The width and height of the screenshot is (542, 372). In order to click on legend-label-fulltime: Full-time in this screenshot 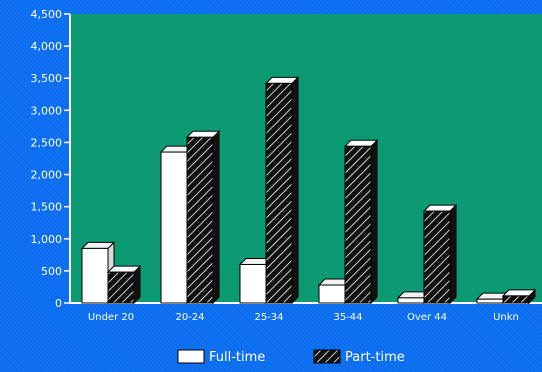, I will do `click(237, 357)`.